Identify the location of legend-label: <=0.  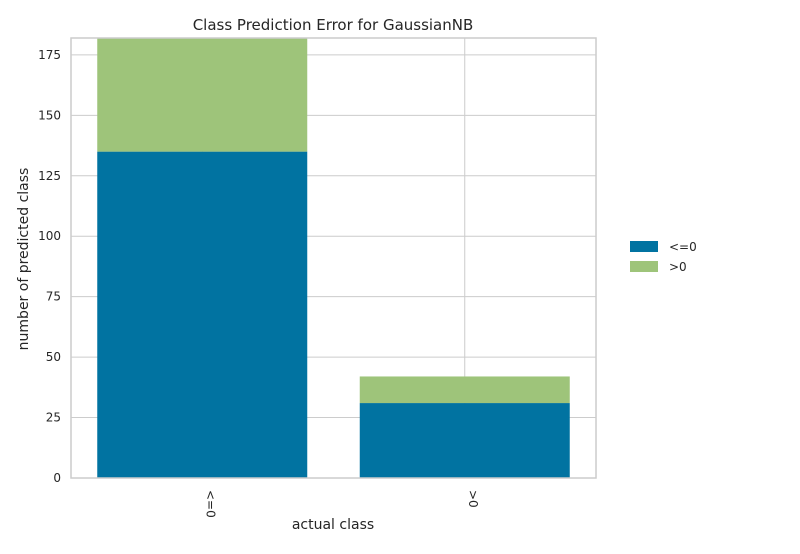
(683, 247).